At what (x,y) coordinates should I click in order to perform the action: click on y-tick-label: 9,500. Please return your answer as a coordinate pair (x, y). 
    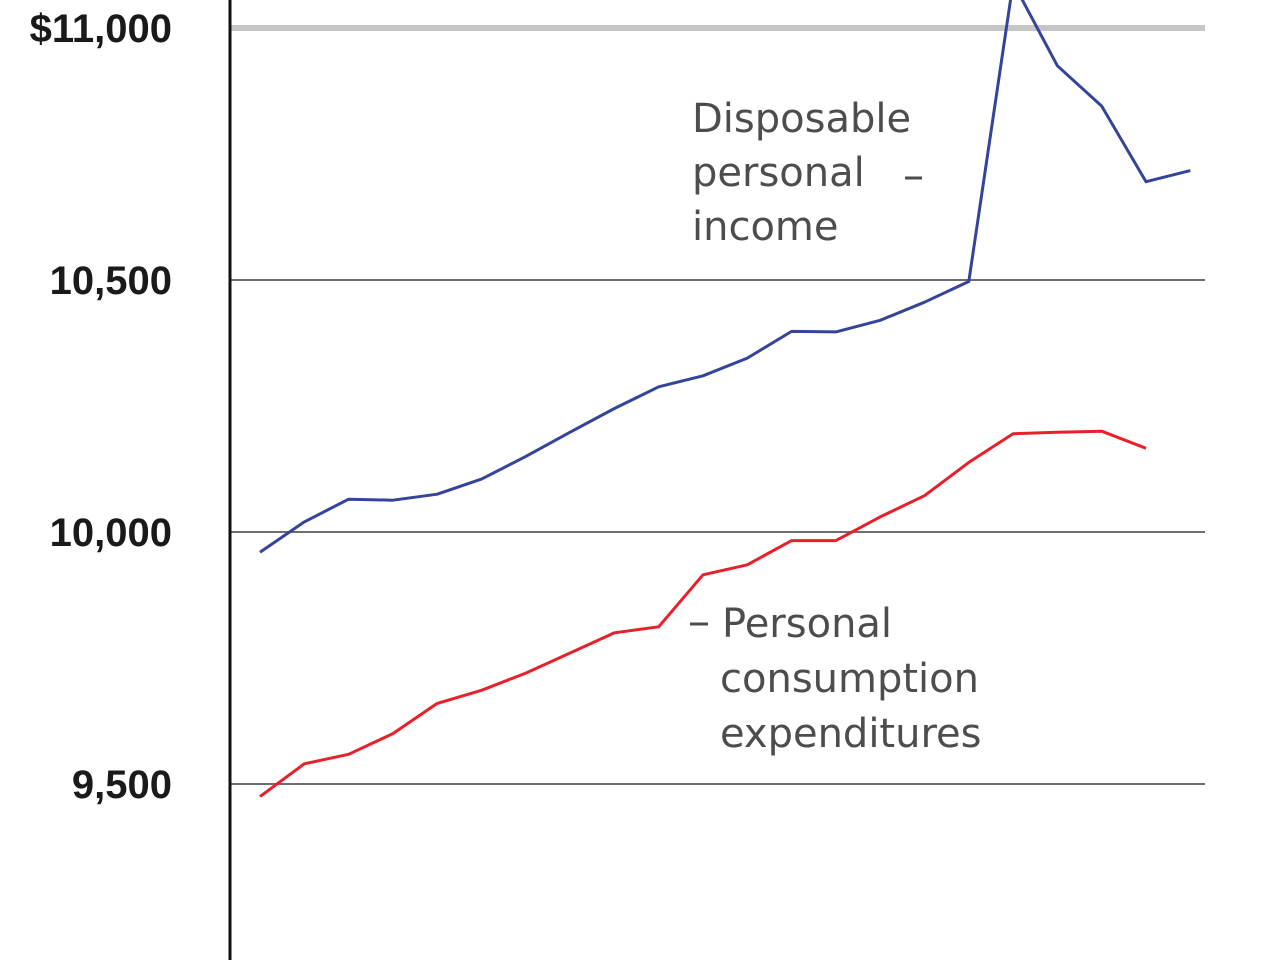
    Looking at the image, I should click on (122, 785).